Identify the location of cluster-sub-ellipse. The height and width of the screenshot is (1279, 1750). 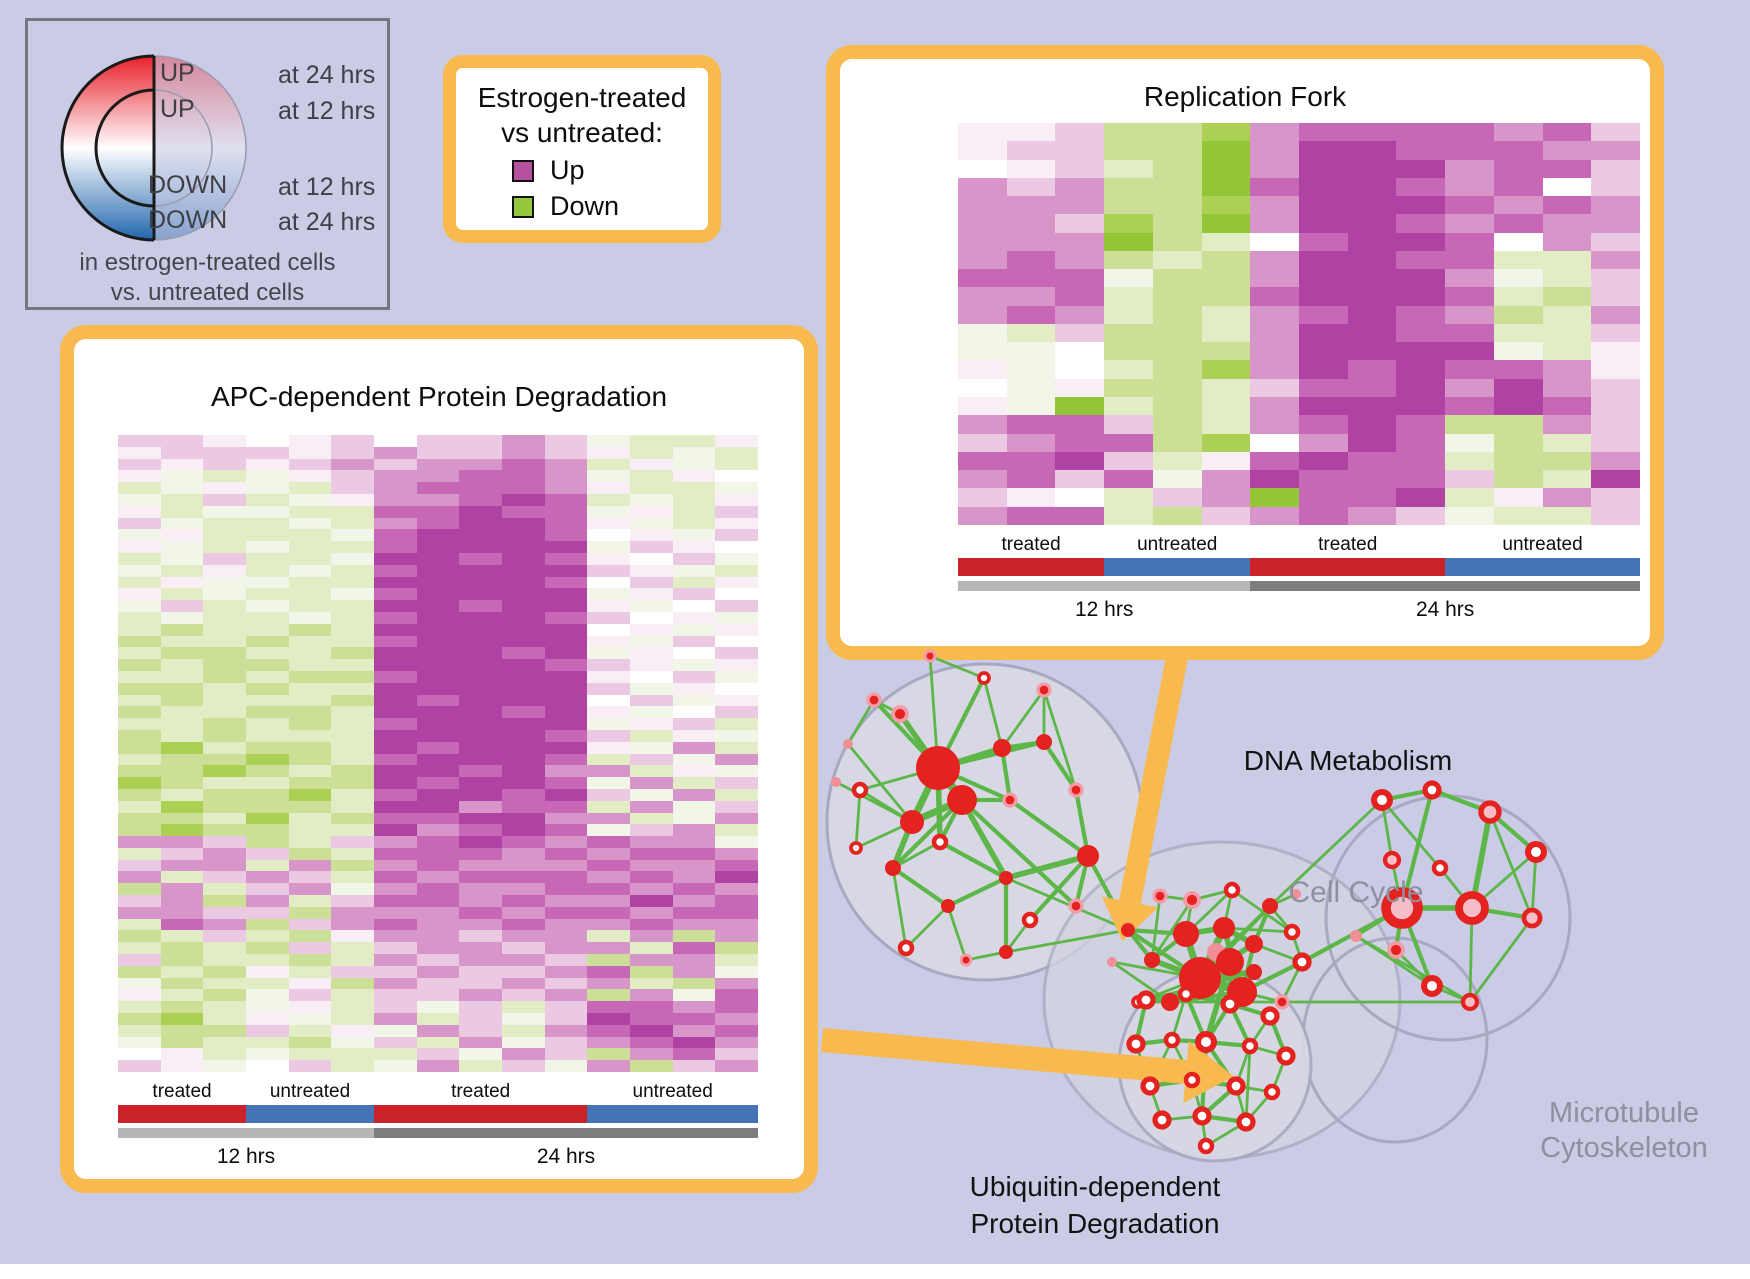
(1395, 1040).